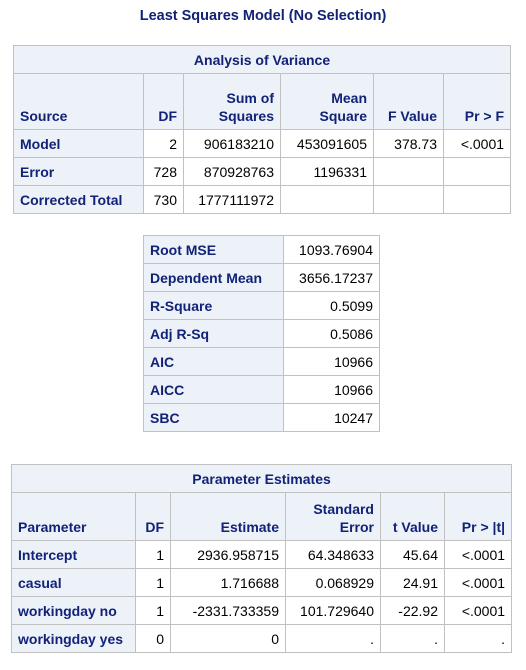 The height and width of the screenshot is (670, 526). Describe the element at coordinates (78, 171) in the screenshot. I see `anova-source: Error` at that location.